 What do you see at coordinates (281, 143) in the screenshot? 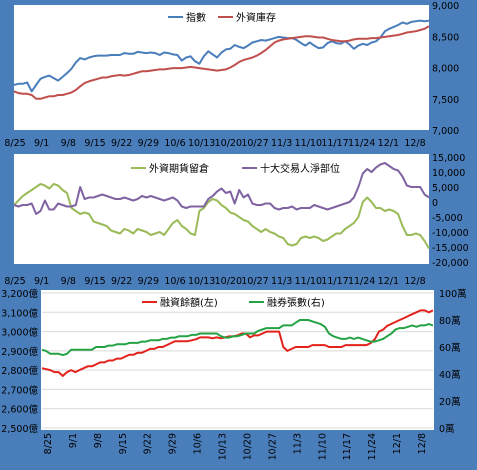
I see `panel1-x-tick: 11/3` at bounding box center [281, 143].